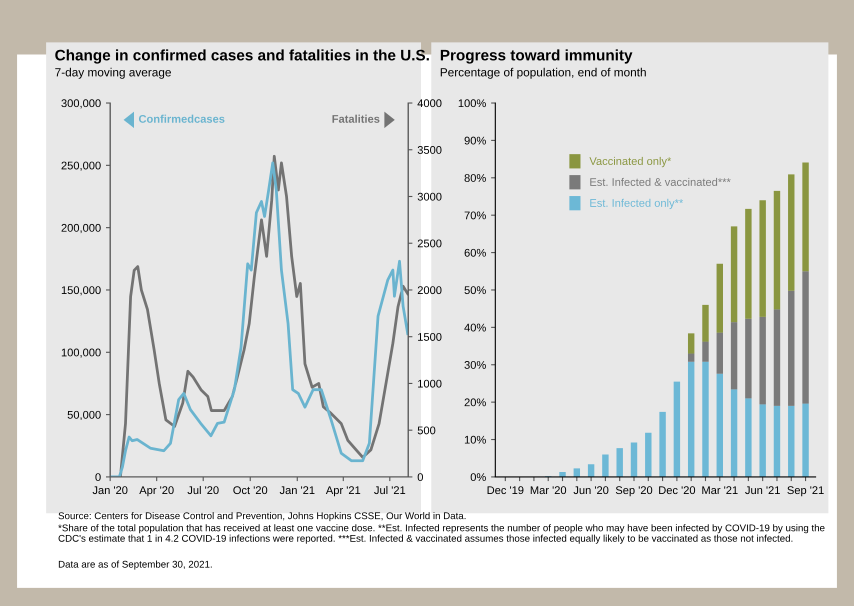 The width and height of the screenshot is (854, 606). I want to click on text: Data are as of September 30, 2021., so click(135, 565).